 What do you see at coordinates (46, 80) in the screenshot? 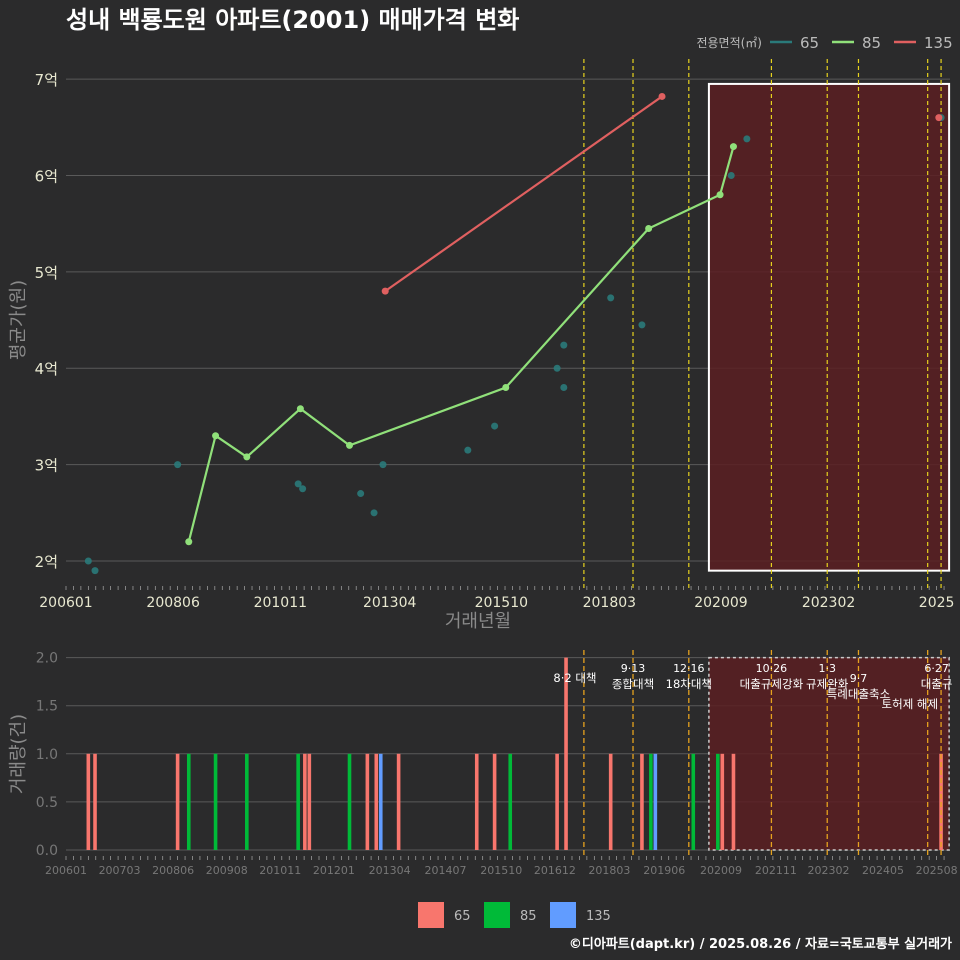
I see `y-tick-label: 7억` at bounding box center [46, 80].